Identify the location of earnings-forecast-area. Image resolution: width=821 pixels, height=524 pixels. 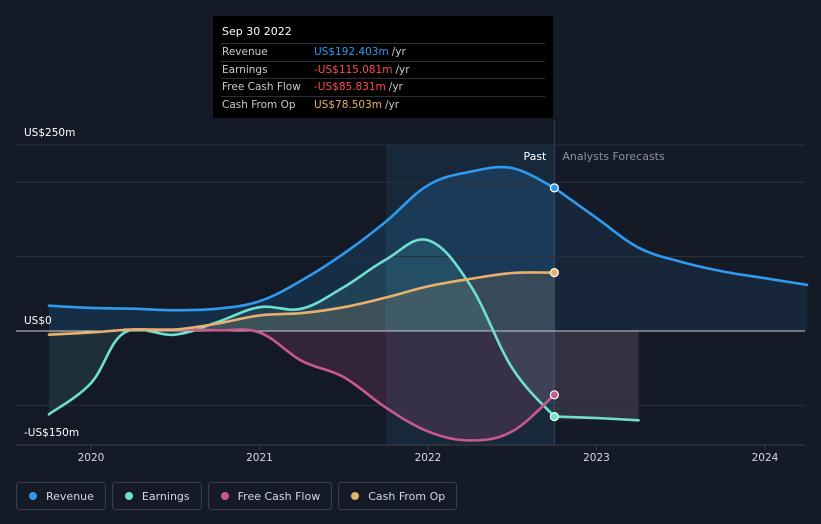
(596, 376).